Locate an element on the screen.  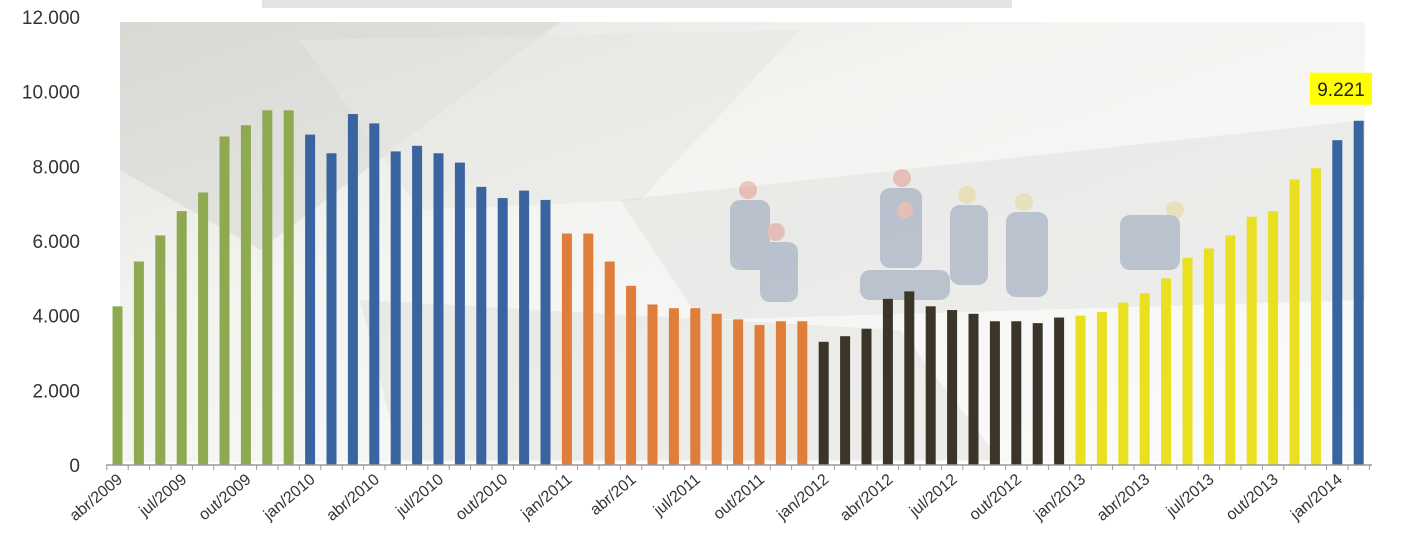
bar-ago-2009 is located at coordinates (203, 328).